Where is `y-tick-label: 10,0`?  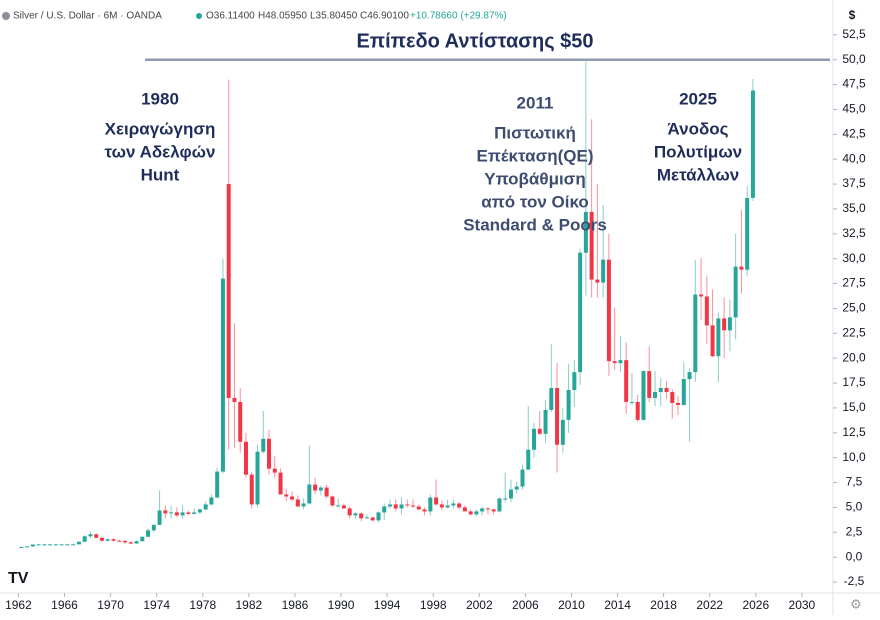 y-tick-label: 10,0 is located at coordinates (854, 457).